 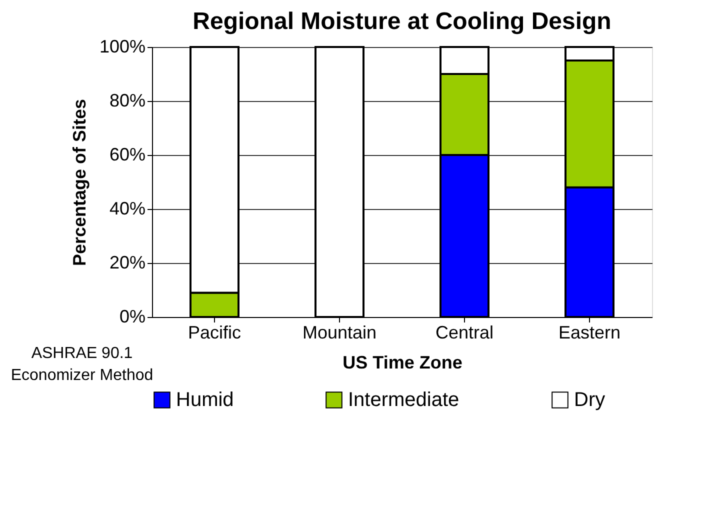 What do you see at coordinates (339, 332) in the screenshot?
I see `x-tick-label: Mountain` at bounding box center [339, 332].